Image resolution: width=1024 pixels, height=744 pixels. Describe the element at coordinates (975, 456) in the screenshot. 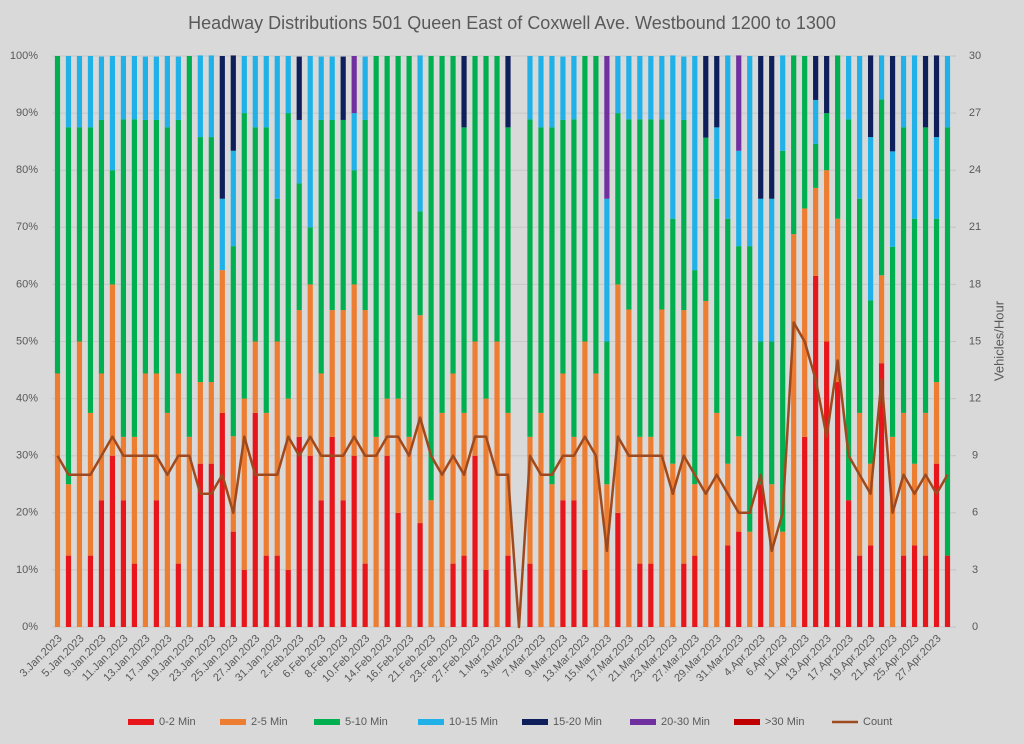

I see `y2-tick-label: 9` at that location.